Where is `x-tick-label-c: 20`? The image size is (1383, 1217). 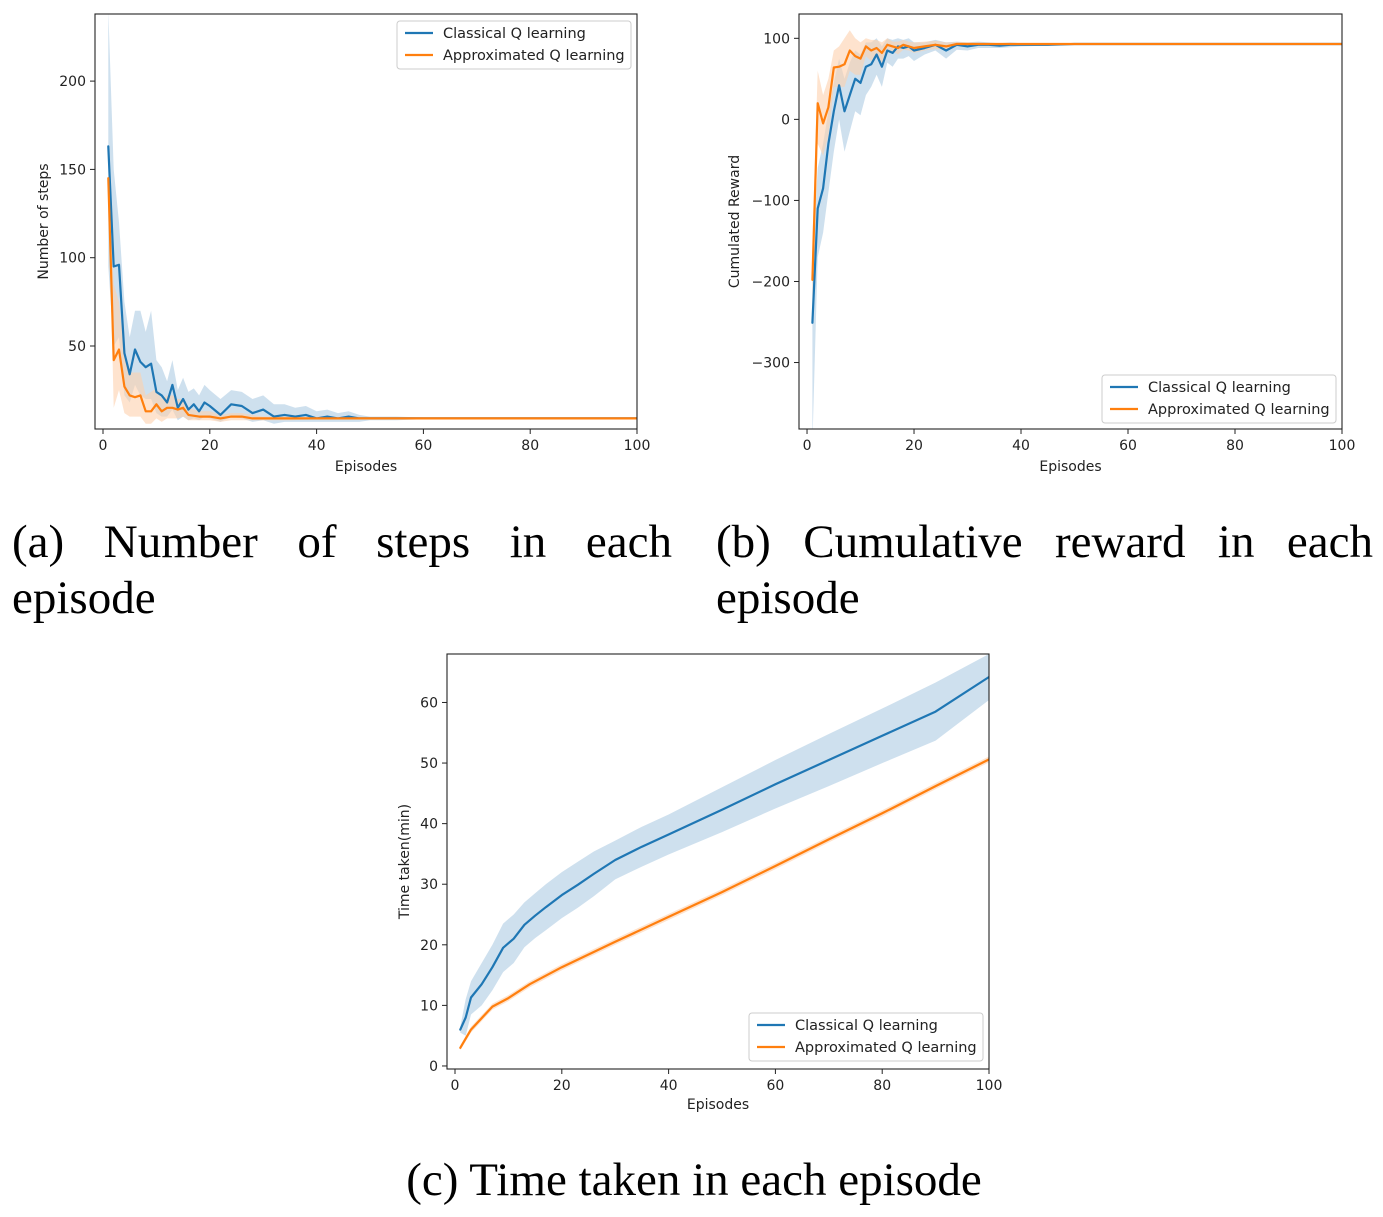
x-tick-label-c: 20 is located at coordinates (562, 1086).